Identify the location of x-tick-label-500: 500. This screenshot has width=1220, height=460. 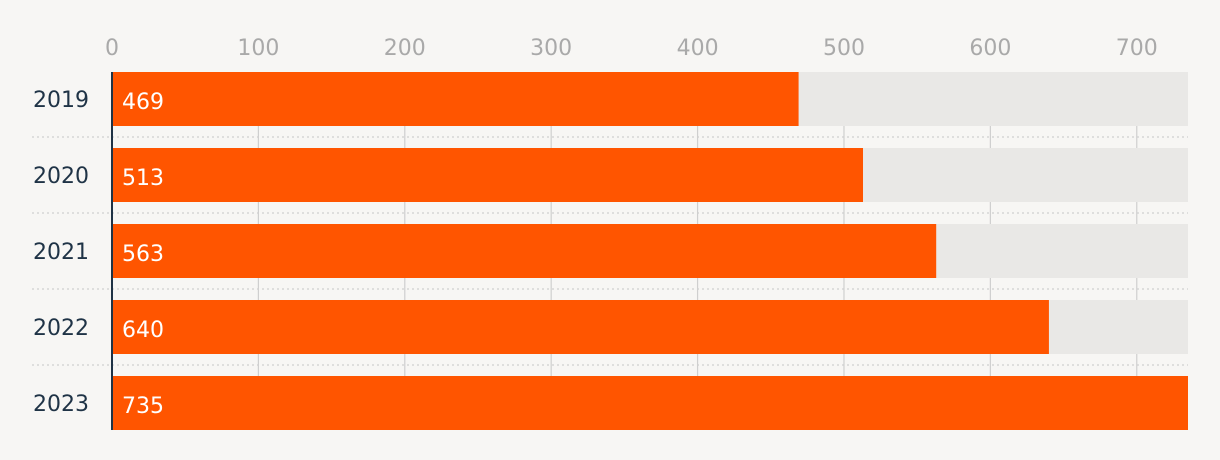
(844, 48).